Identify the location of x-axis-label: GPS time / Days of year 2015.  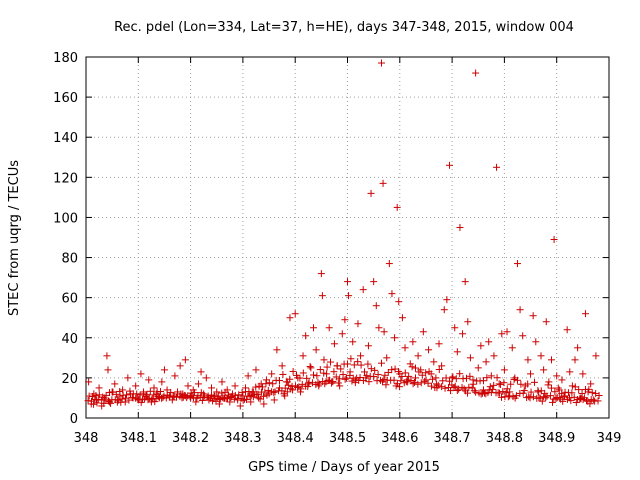
(344, 467).